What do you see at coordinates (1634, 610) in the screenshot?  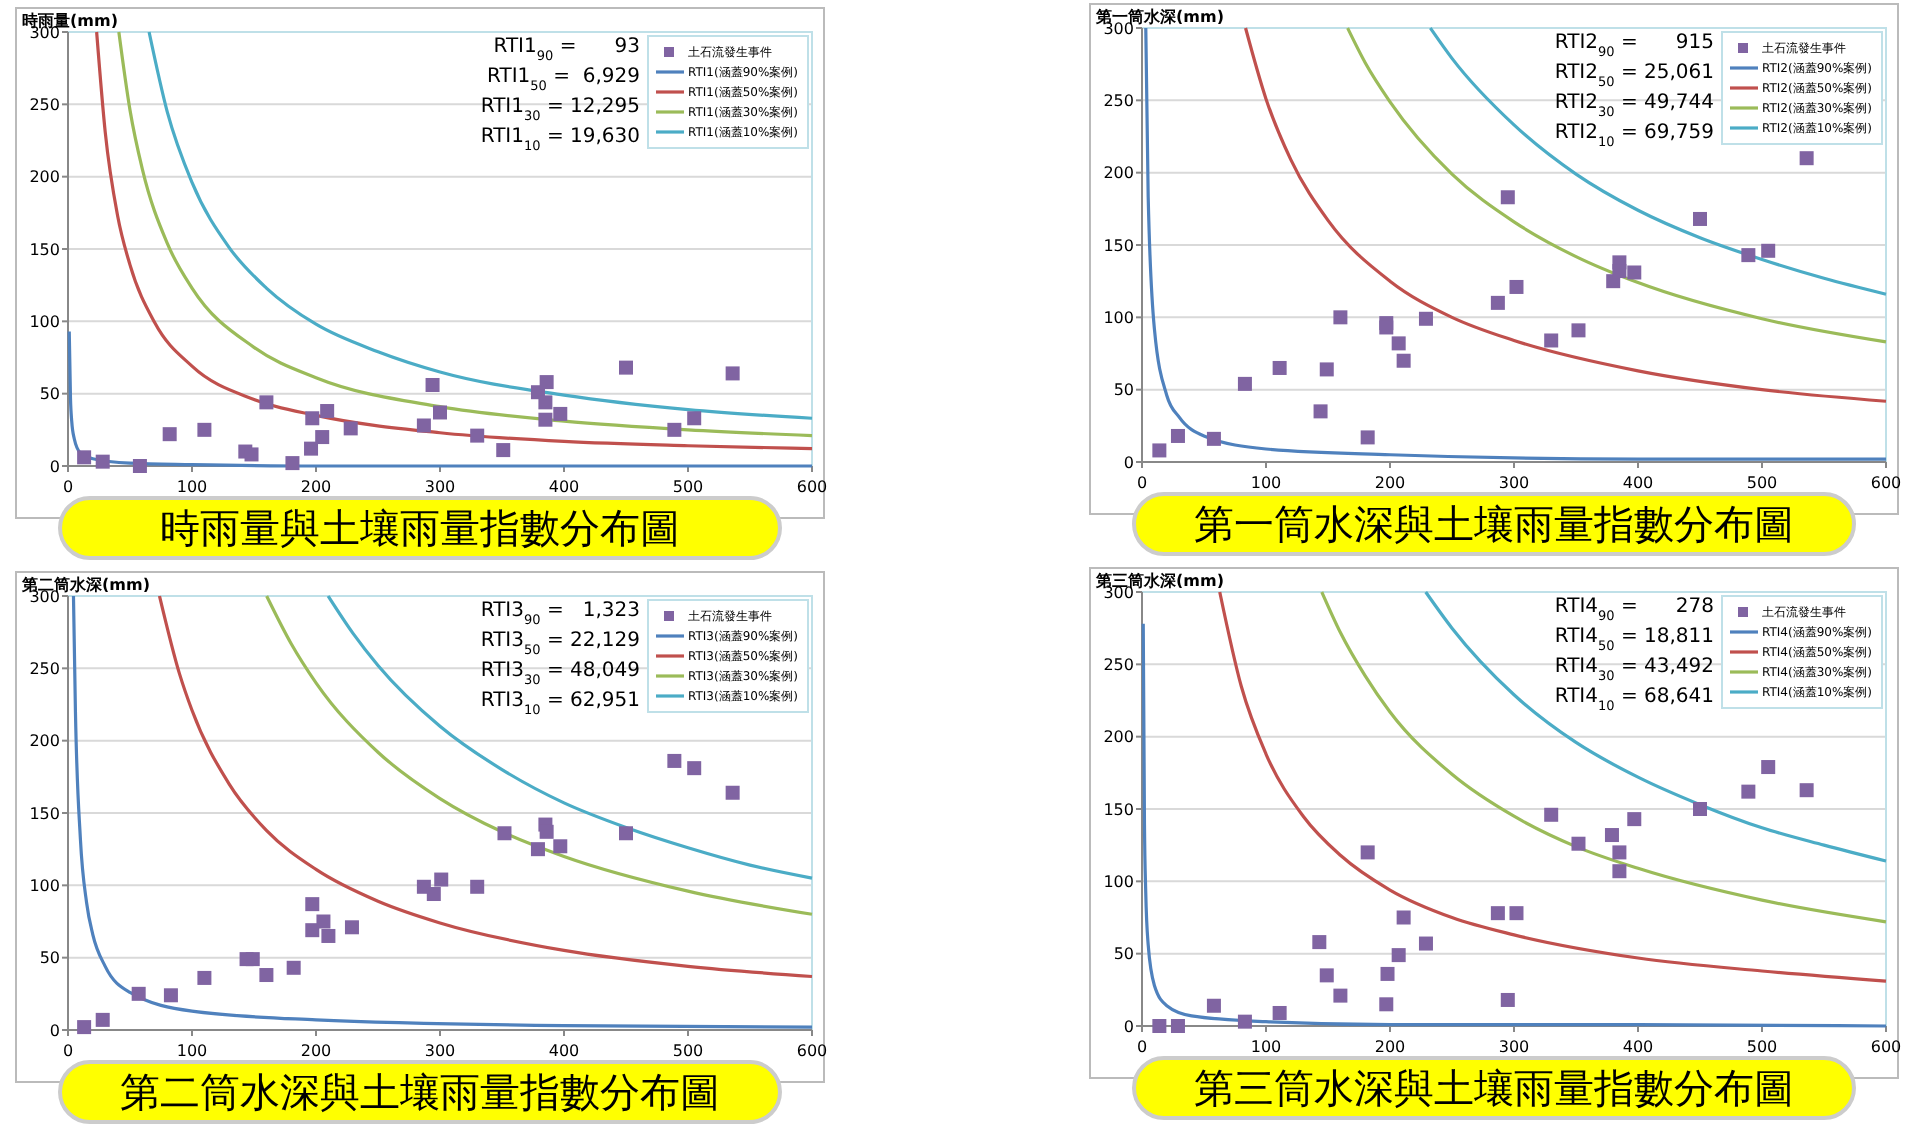 I see `annotation: RTI4$_{90}$ = 278` at bounding box center [1634, 610].